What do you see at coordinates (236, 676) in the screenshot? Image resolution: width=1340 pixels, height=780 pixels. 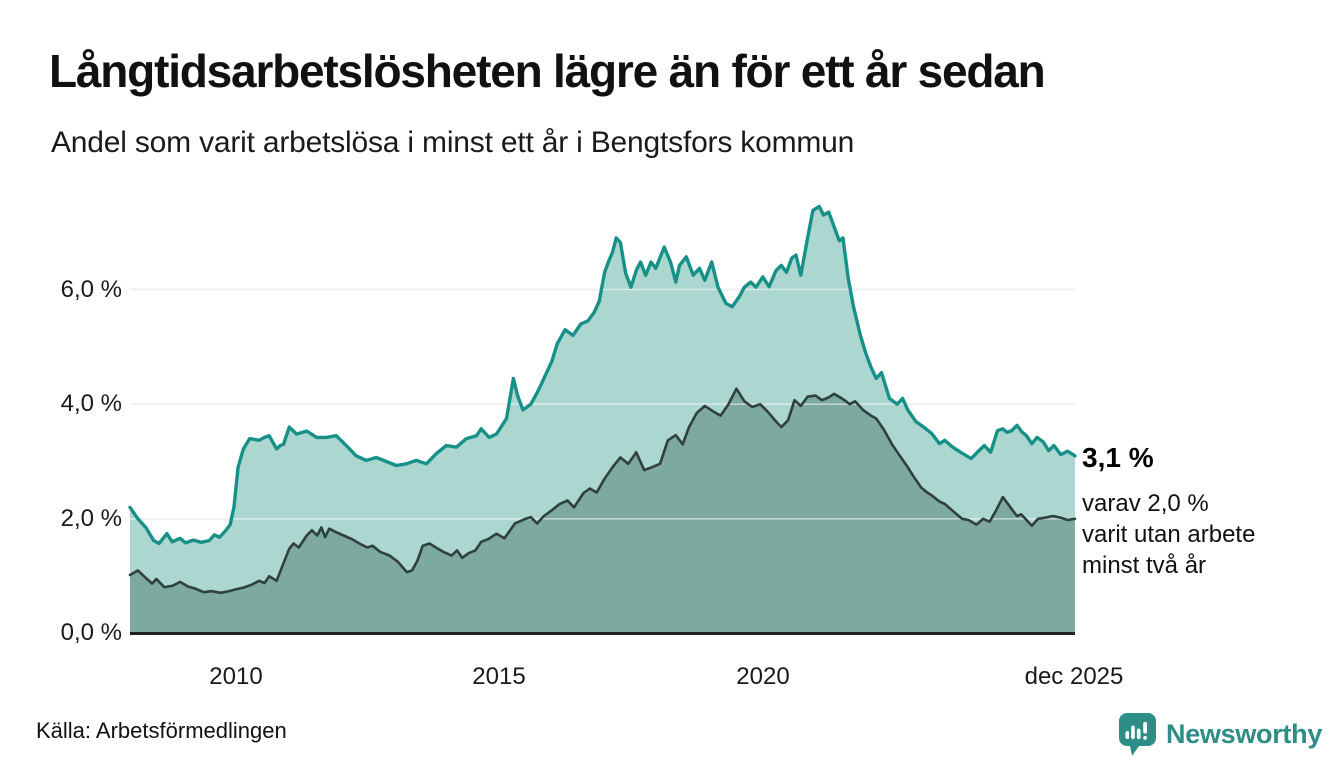 I see `x-tick-2010: 2010` at bounding box center [236, 676].